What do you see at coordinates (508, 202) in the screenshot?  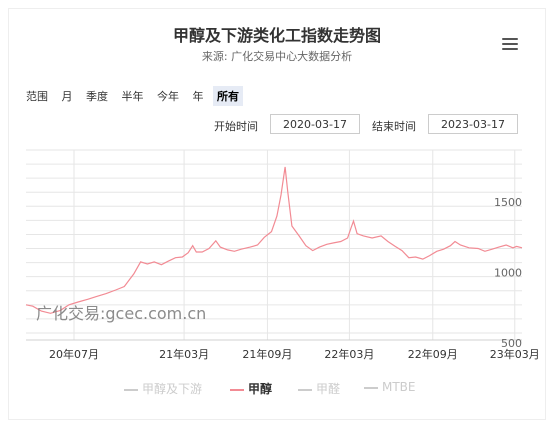 I see `y-tick-label: 1500` at bounding box center [508, 202].